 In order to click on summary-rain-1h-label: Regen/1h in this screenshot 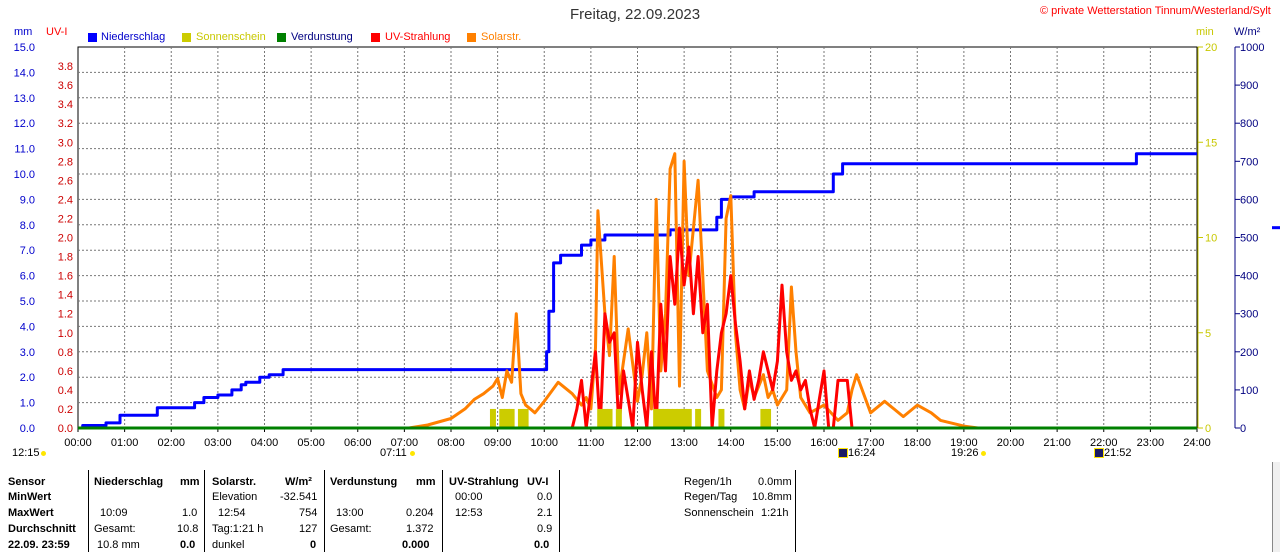, I will do `click(708, 482)`.